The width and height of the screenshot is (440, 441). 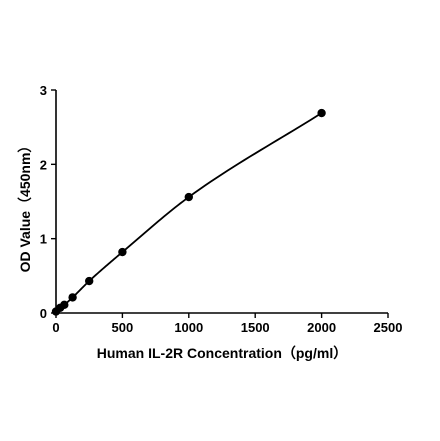 What do you see at coordinates (43, 90) in the screenshot?
I see `y-tick-label: 3` at bounding box center [43, 90].